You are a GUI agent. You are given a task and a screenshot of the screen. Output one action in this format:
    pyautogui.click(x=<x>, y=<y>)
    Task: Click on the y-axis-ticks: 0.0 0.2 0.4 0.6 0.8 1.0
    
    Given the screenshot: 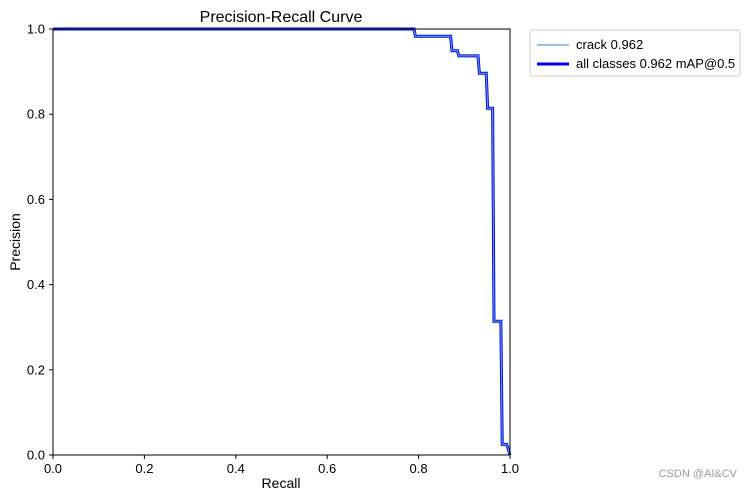 What is the action you would take?
    pyautogui.click(x=40, y=242)
    